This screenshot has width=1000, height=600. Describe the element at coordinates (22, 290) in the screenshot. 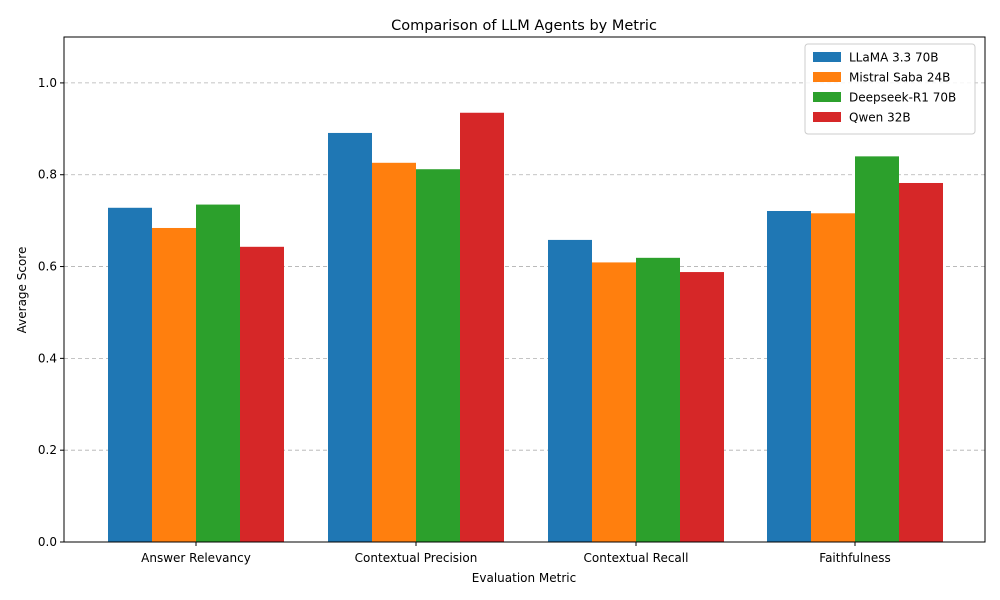

I see `y-axis-label: Average Score` at that location.